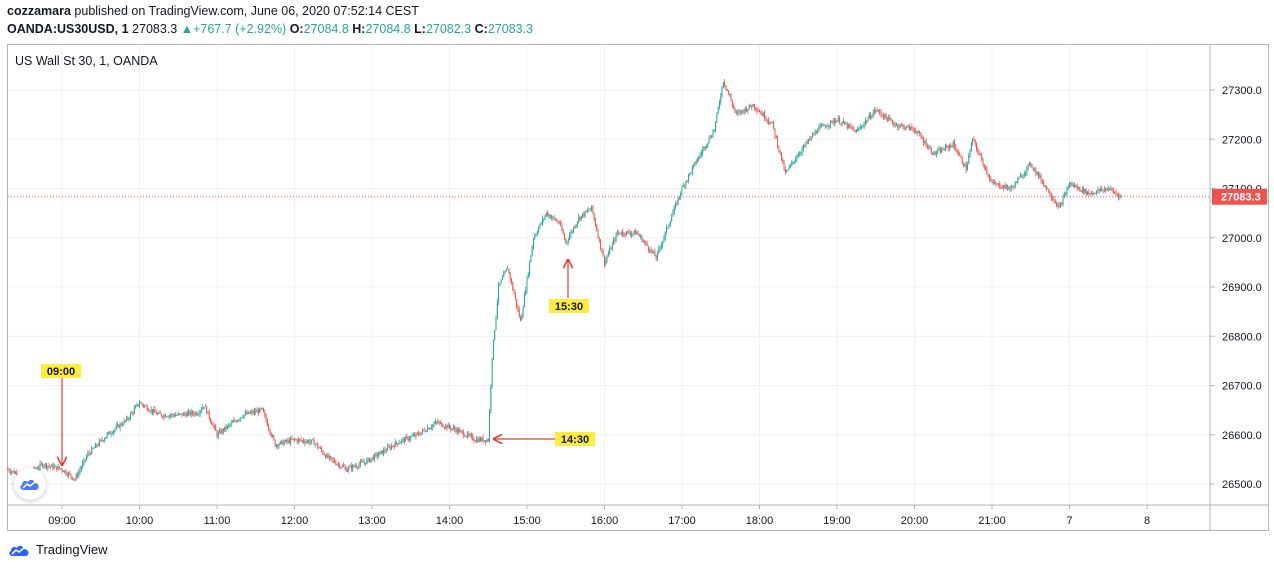 This screenshot has width=1274, height=569. Describe the element at coordinates (39, 11) in the screenshot. I see `publisher-name: cozzamara` at that location.